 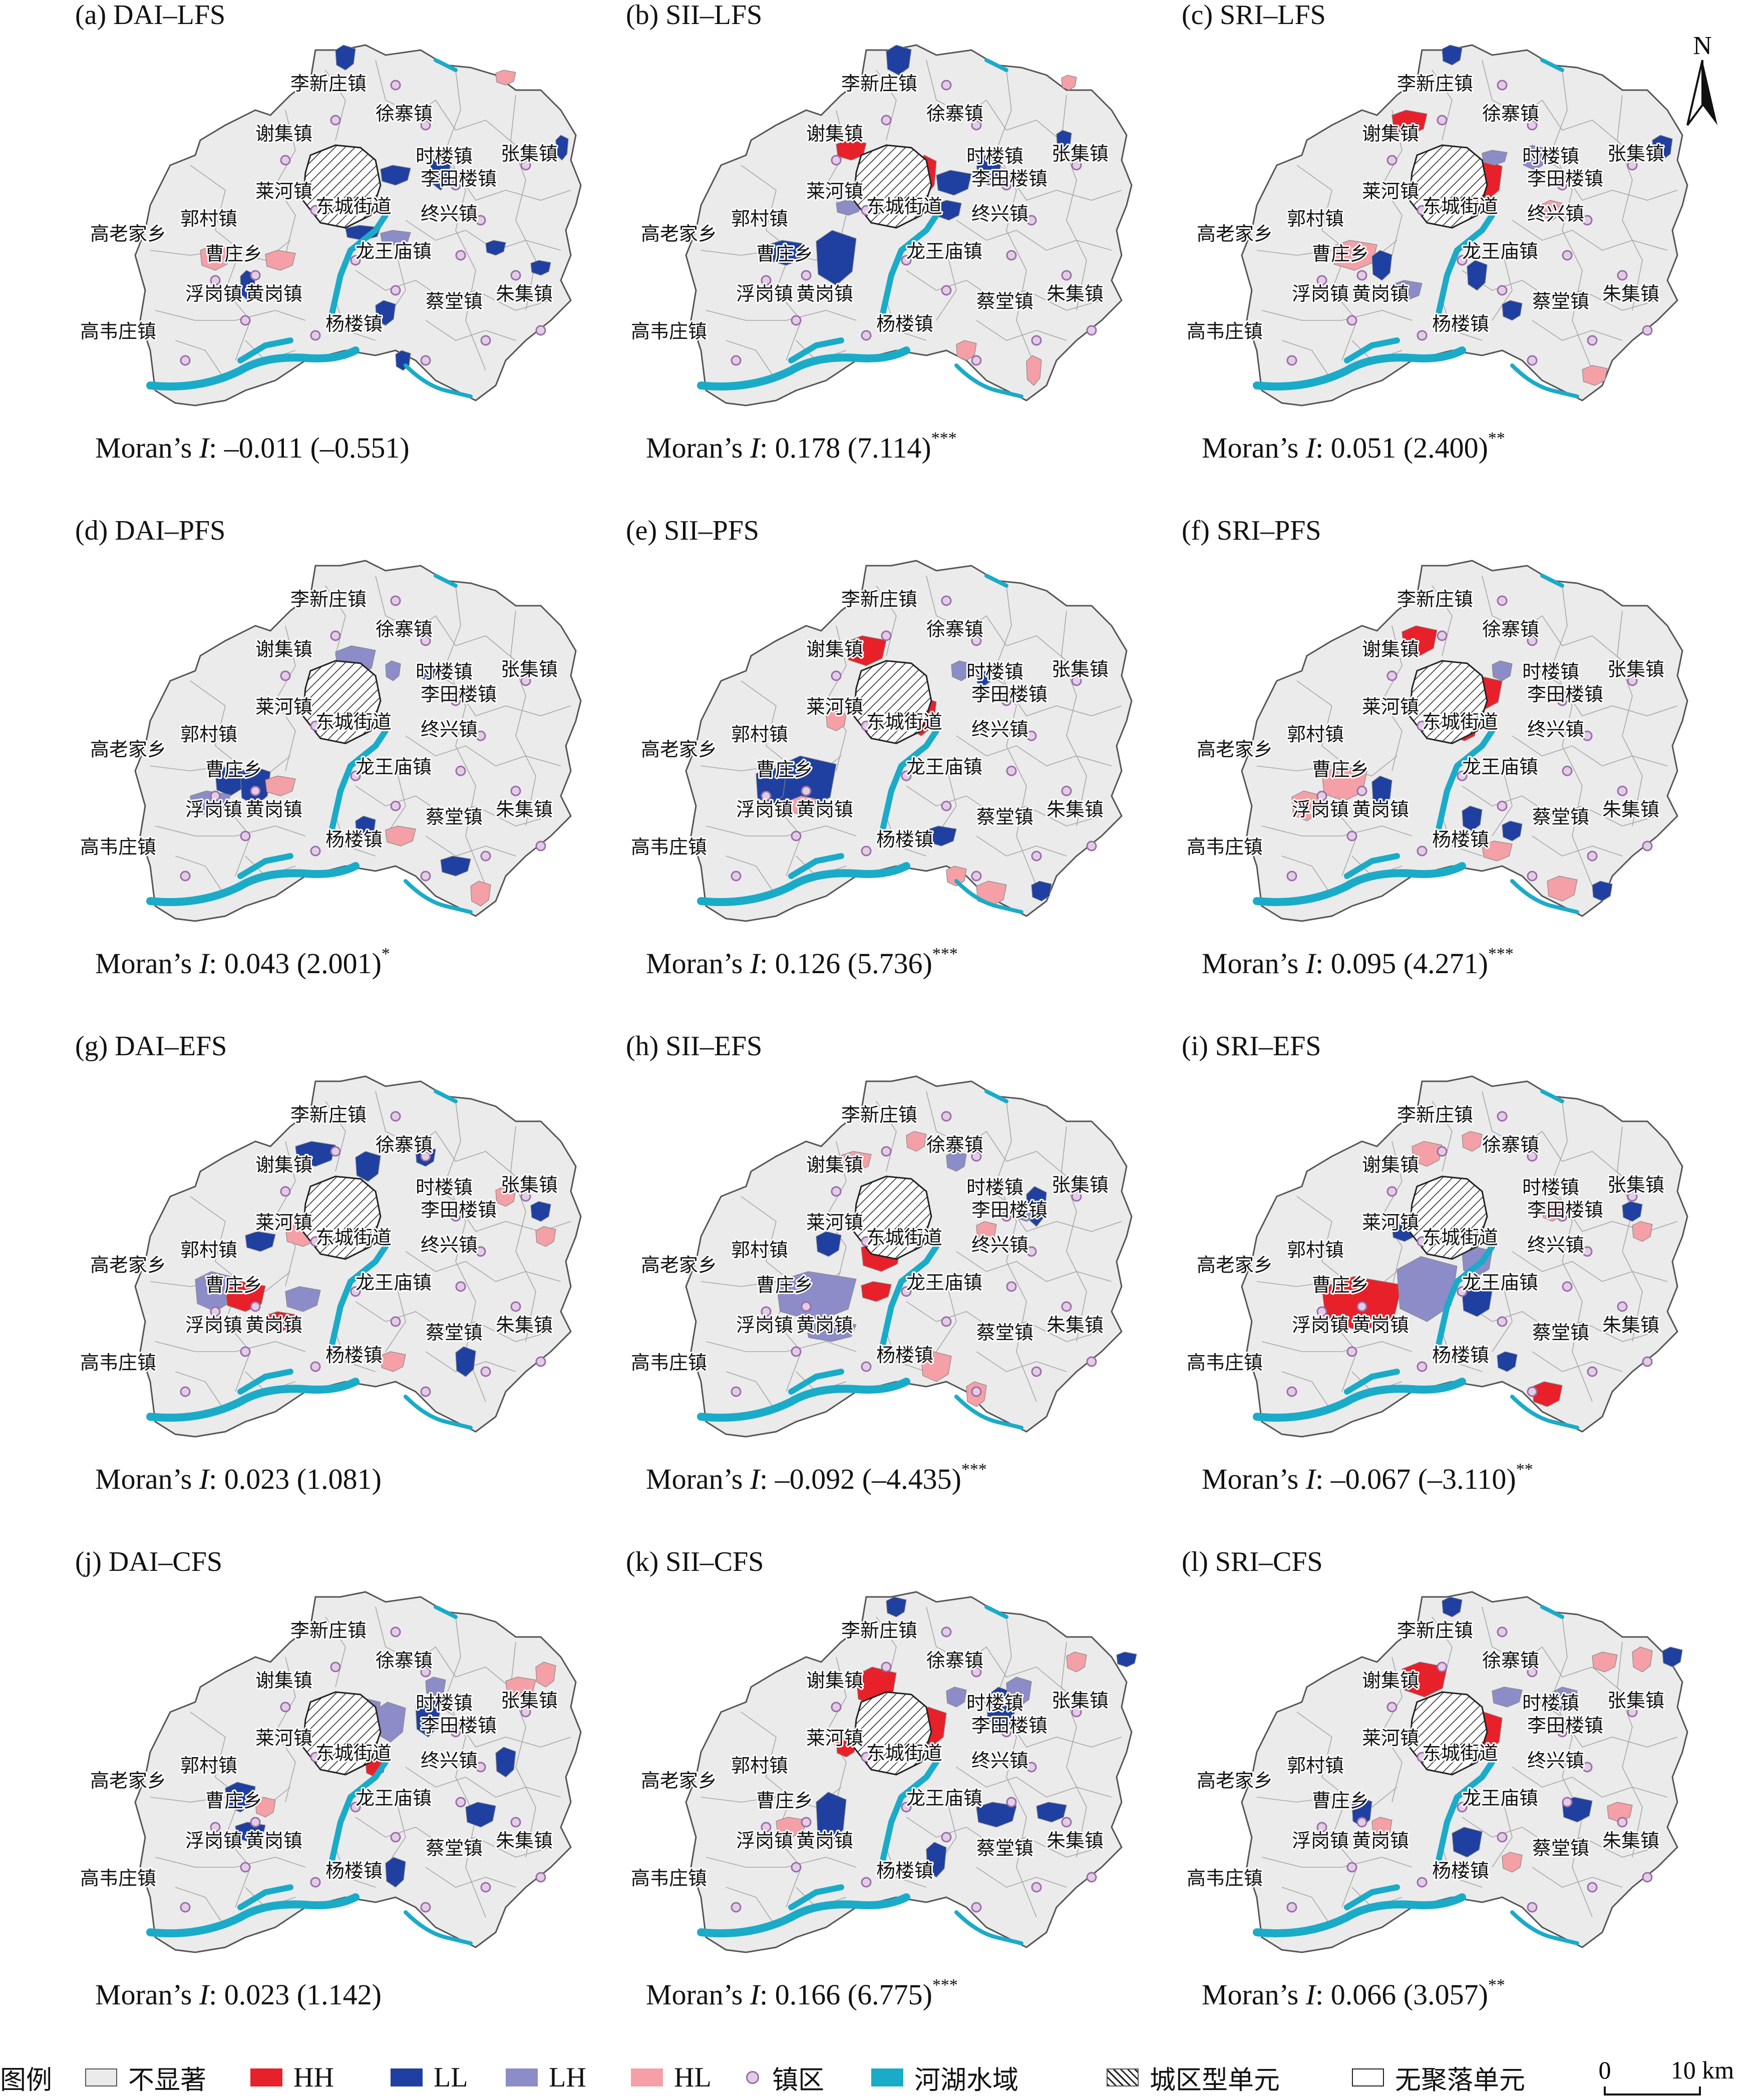 What do you see at coordinates (694, 16) in the screenshot?
I see `panel-title: (b) SII–LFS` at bounding box center [694, 16].